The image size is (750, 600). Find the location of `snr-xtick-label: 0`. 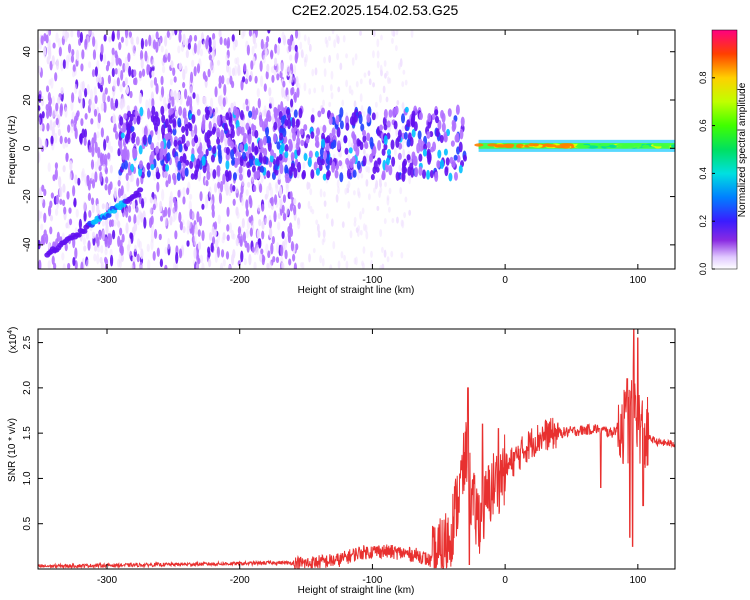

snr-xtick-label: 0 is located at coordinates (505, 580).